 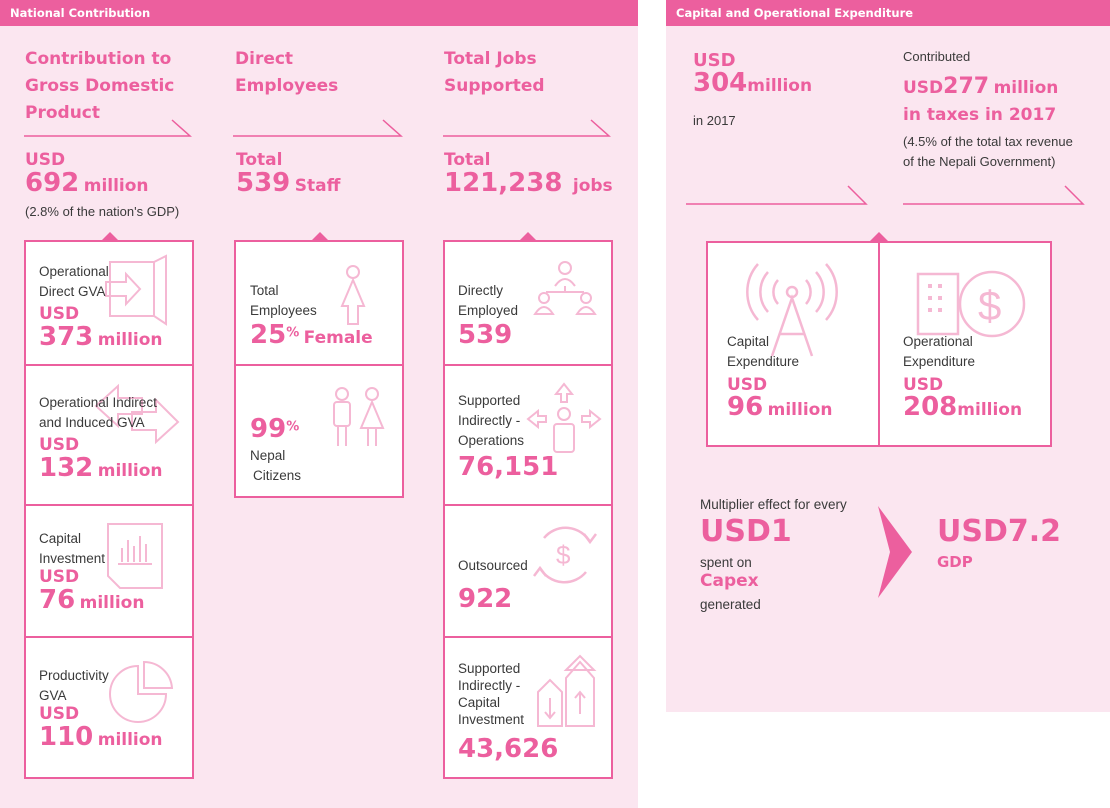 I want to click on up-down-arrows-icon, so click(x=567, y=690).